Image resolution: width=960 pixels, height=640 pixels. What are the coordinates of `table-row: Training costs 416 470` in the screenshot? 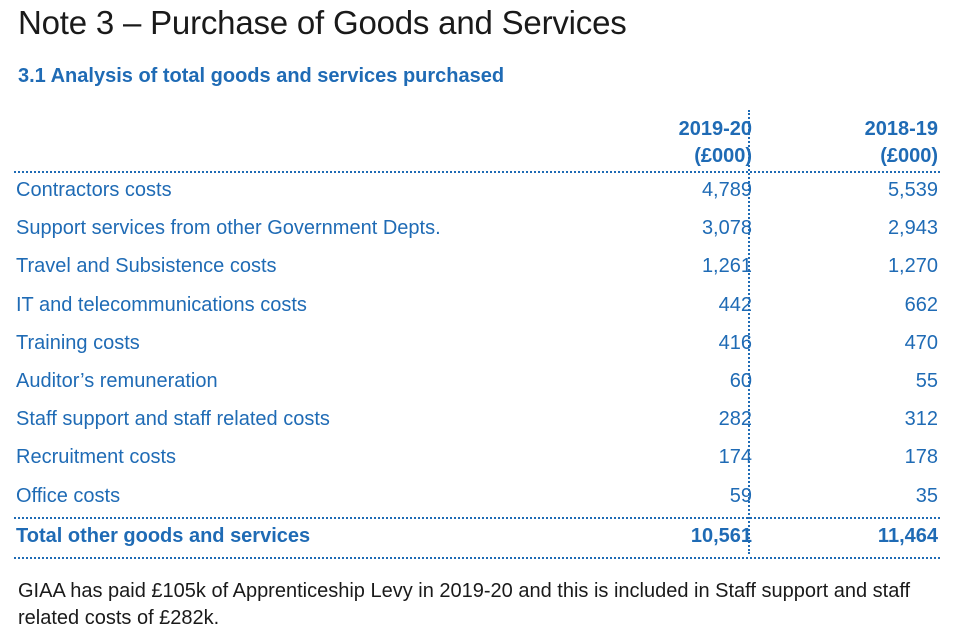 It's located at (477, 345).